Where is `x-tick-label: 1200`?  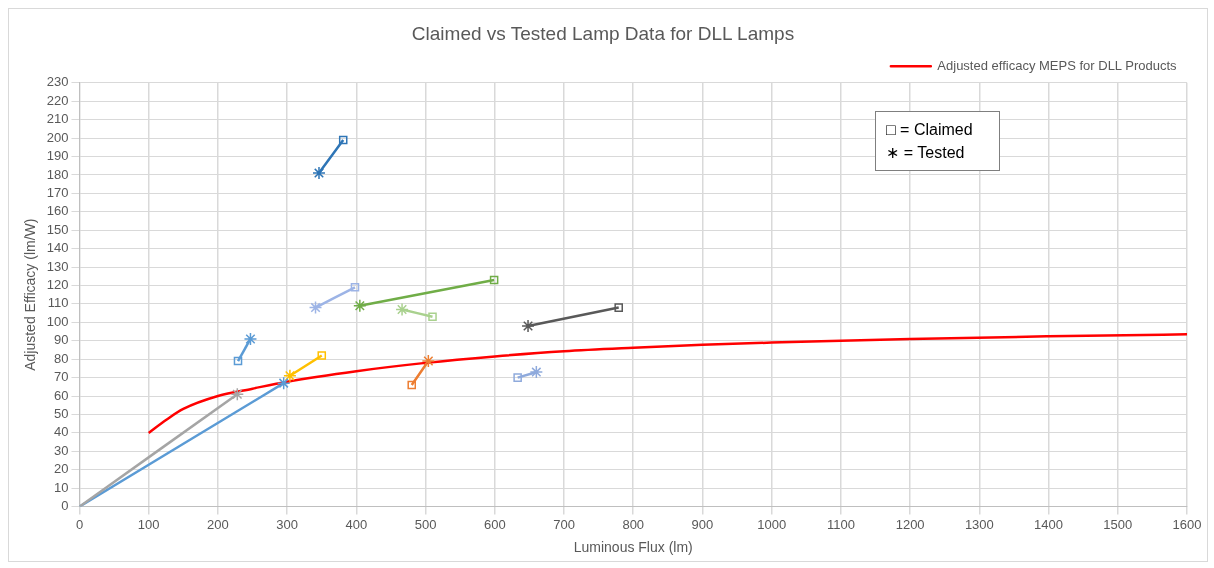
x-tick-label: 1200 is located at coordinates (910, 524).